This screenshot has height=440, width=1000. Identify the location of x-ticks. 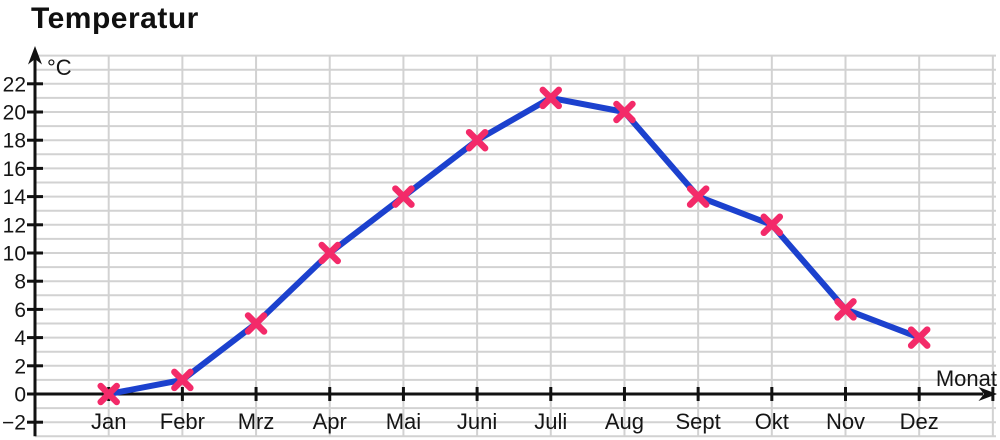
(551, 394).